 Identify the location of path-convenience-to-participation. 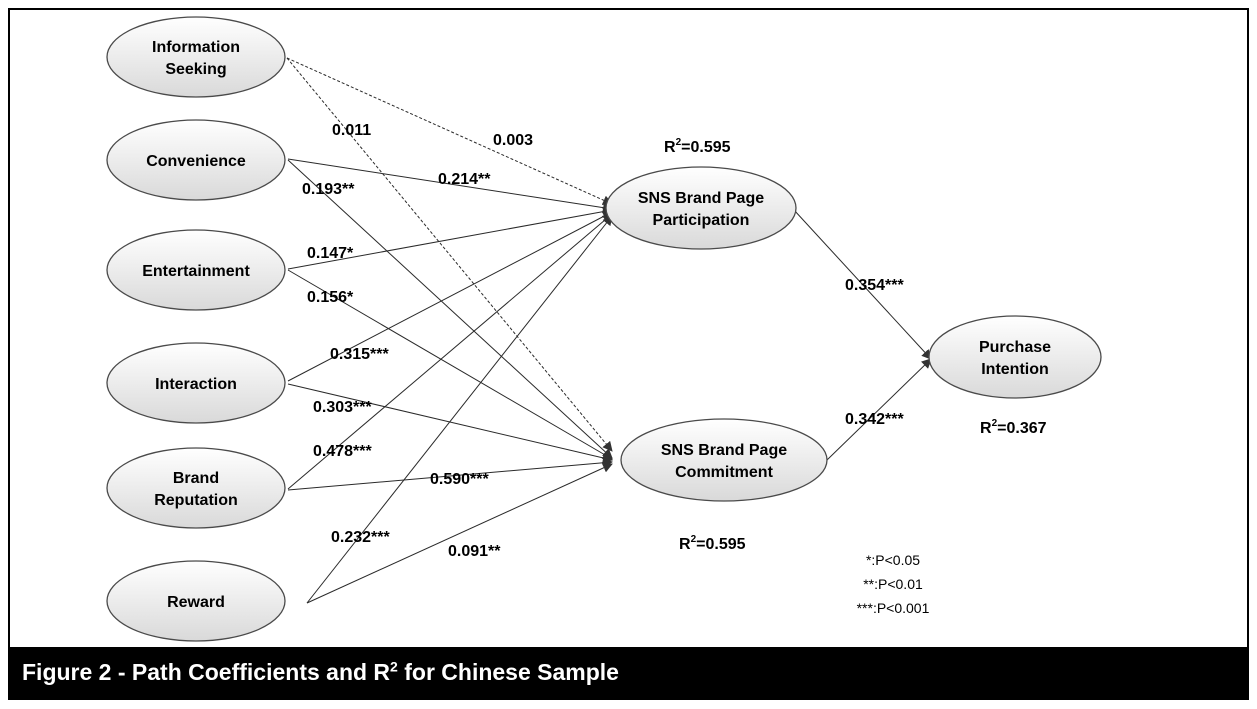
(450, 185).